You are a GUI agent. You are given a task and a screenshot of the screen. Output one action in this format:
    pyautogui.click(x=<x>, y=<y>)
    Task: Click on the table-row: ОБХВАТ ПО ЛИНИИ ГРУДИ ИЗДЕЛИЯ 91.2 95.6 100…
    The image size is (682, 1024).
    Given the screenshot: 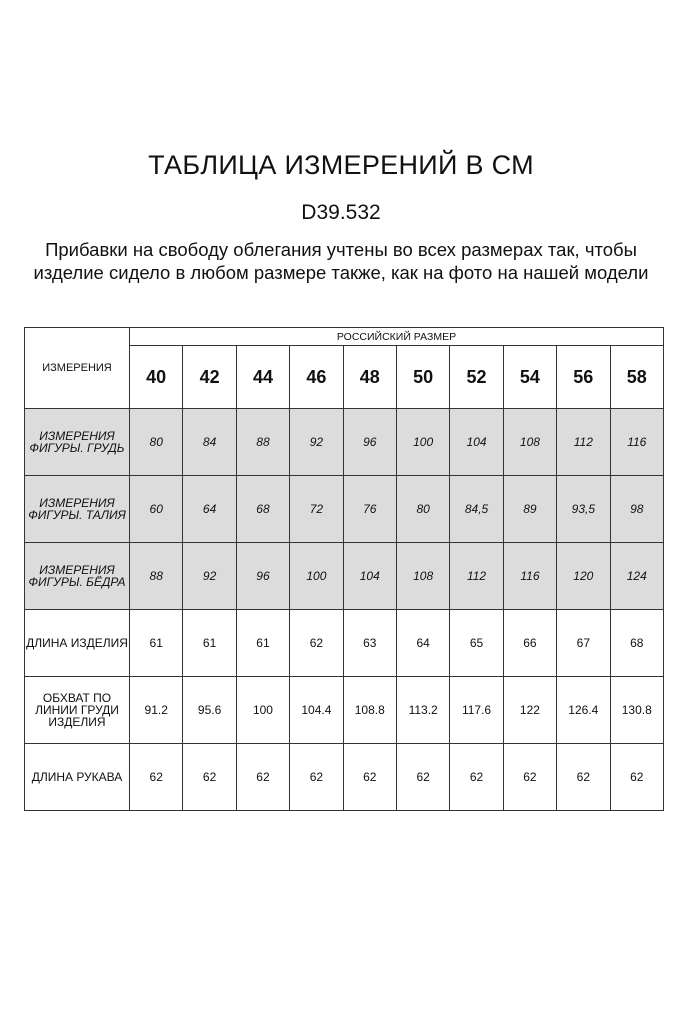 What is the action you would take?
    pyautogui.click(x=344, y=710)
    